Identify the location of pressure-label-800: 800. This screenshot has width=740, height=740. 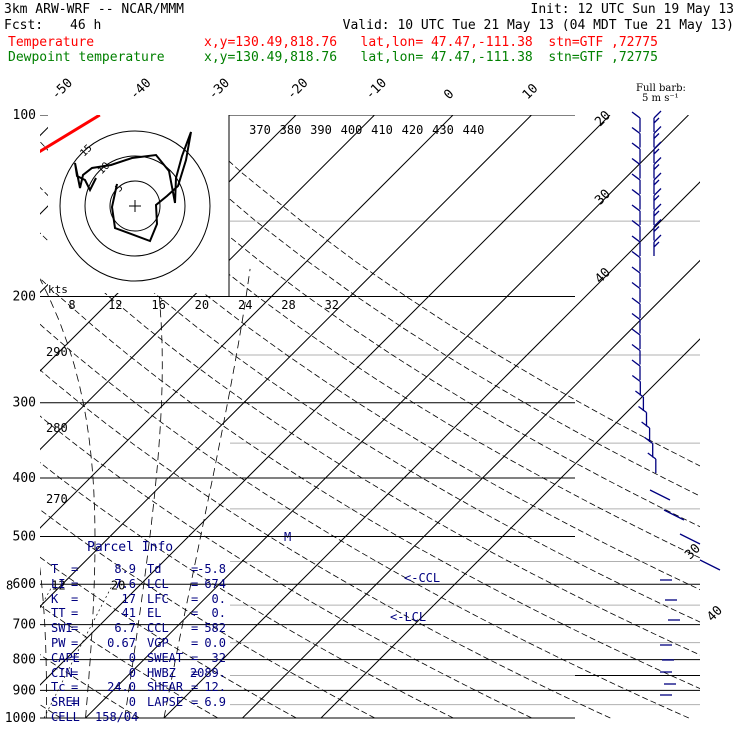
(24, 660).